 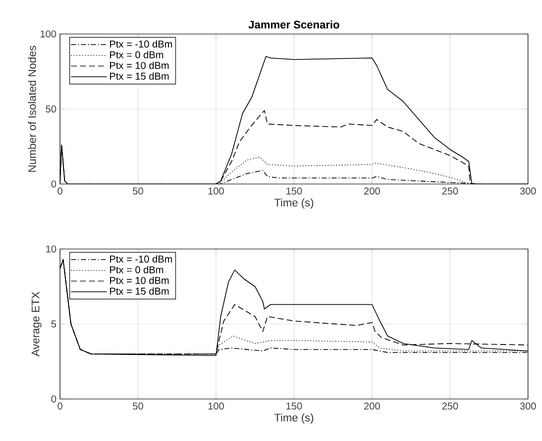 I want to click on y-tick-label: 10, so click(x=51, y=249).